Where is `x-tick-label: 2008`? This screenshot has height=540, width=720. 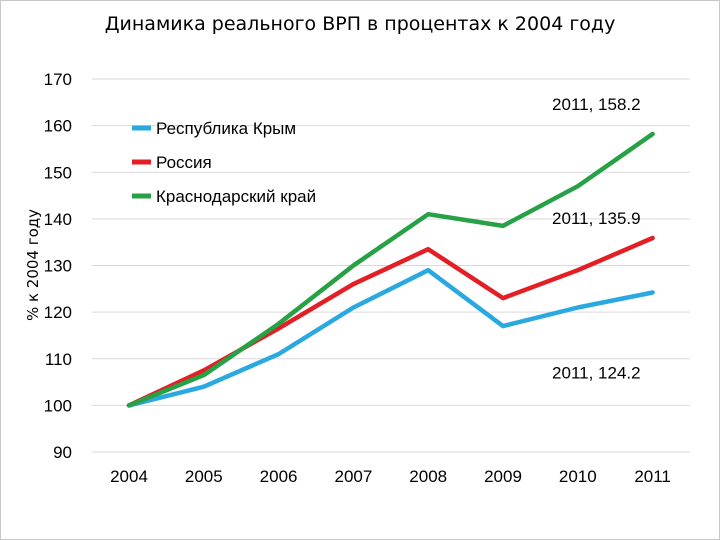
x-tick-label: 2008 is located at coordinates (428, 476).